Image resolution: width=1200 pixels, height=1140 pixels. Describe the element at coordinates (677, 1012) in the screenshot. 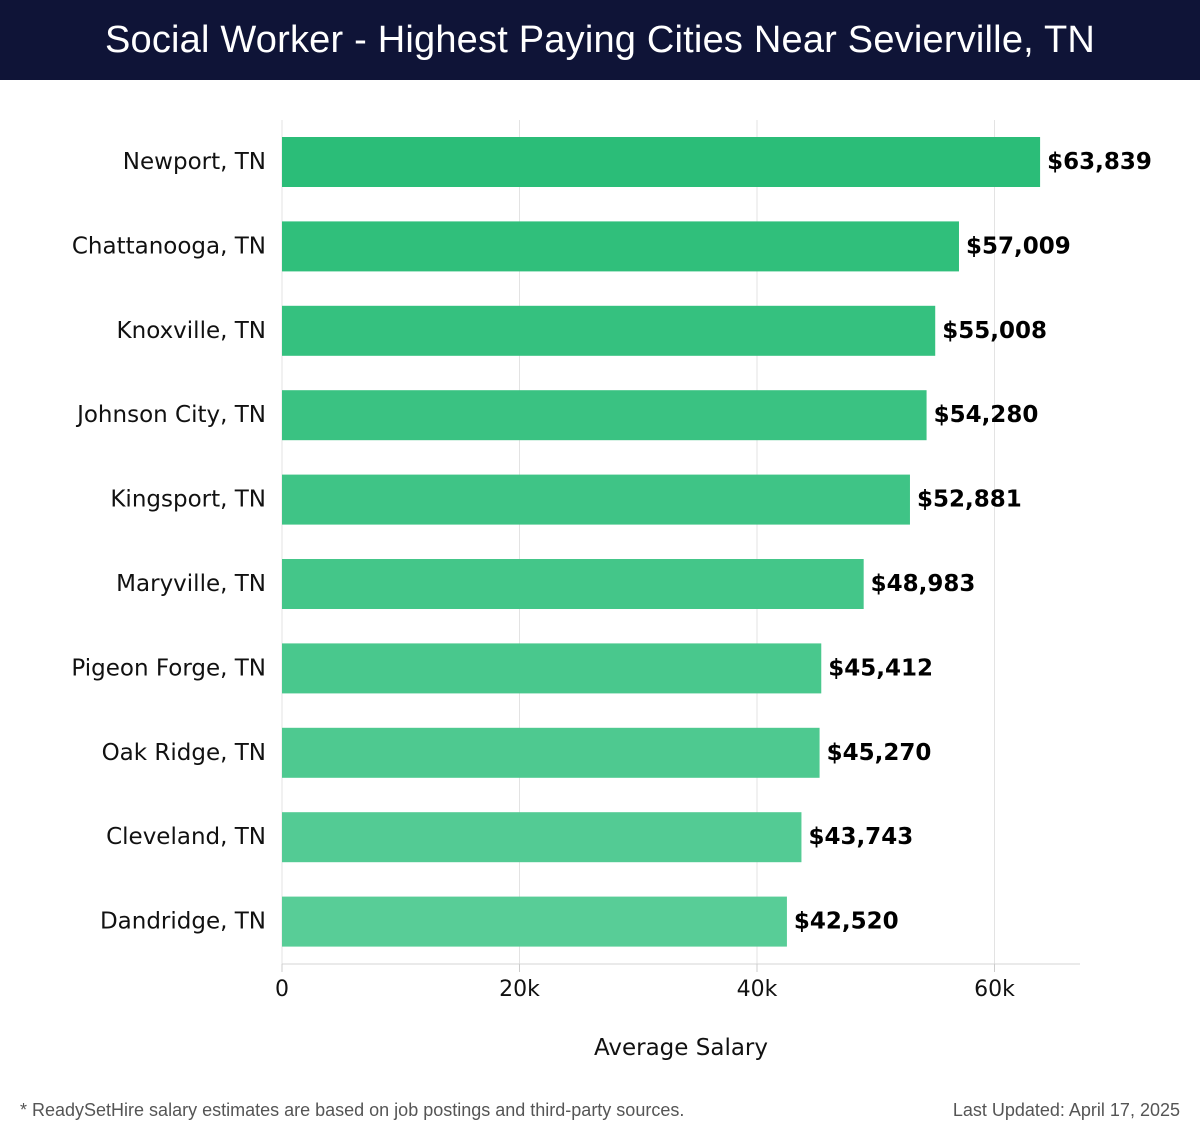

I see `x-axis: 0 20k 40k 60k Average Salary` at that location.